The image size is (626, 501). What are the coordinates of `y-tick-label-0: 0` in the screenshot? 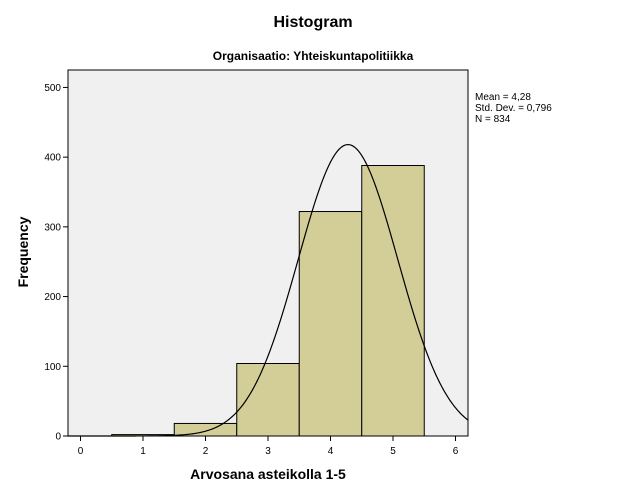 It's located at (58, 437).